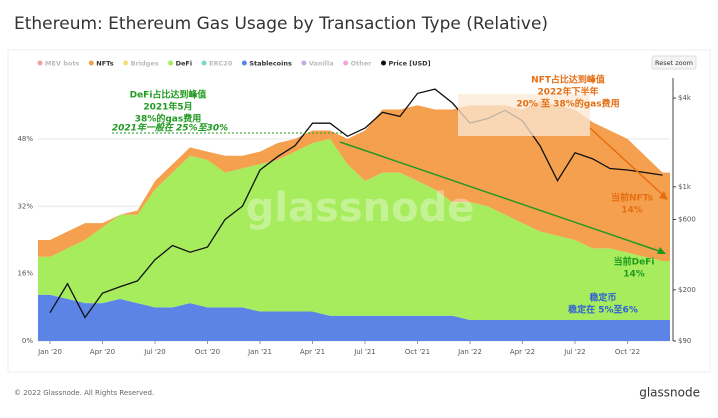 This screenshot has width=718, height=418. What do you see at coordinates (102, 352) in the screenshot?
I see `x-tick-label: Apr '20` at bounding box center [102, 352].